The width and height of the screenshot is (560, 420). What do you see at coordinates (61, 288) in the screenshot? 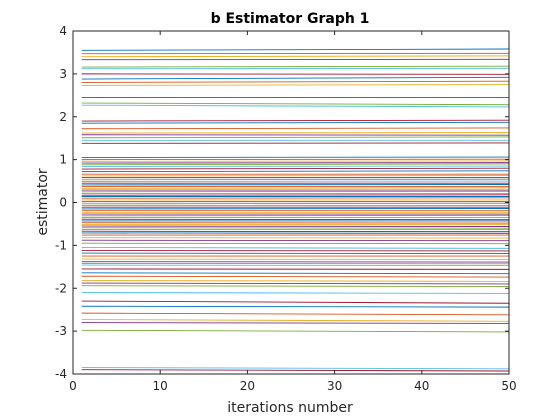
I see `y-tick-label: -2` at bounding box center [61, 288].